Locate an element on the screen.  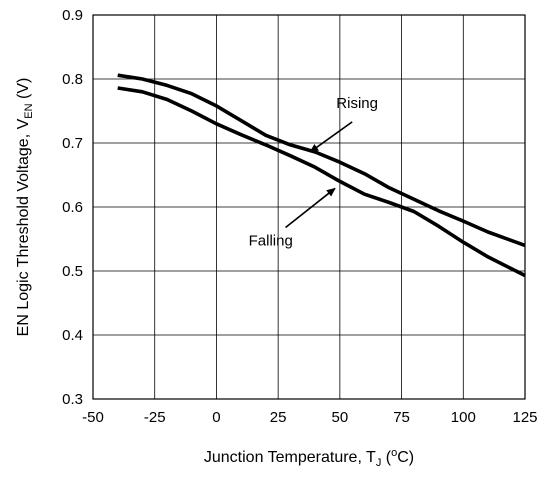
y-tick-label: 0.7 is located at coordinates (72, 143).